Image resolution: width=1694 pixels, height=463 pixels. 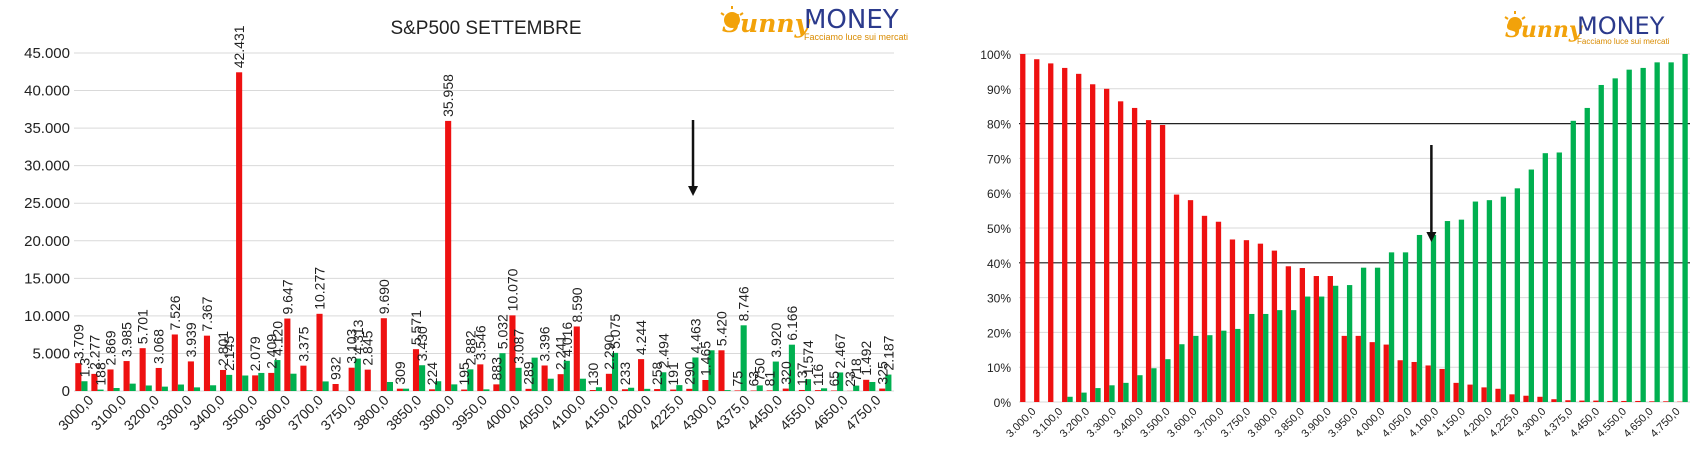 I want to click on put-data-label: 3.103, so click(x=352, y=345).